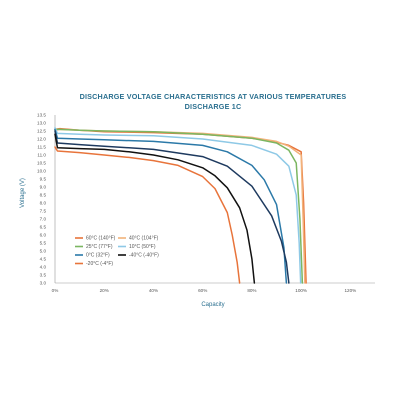 The width and height of the screenshot is (400, 400). Describe the element at coordinates (251, 290) in the screenshot. I see `x-tick-label: 80%` at that location.